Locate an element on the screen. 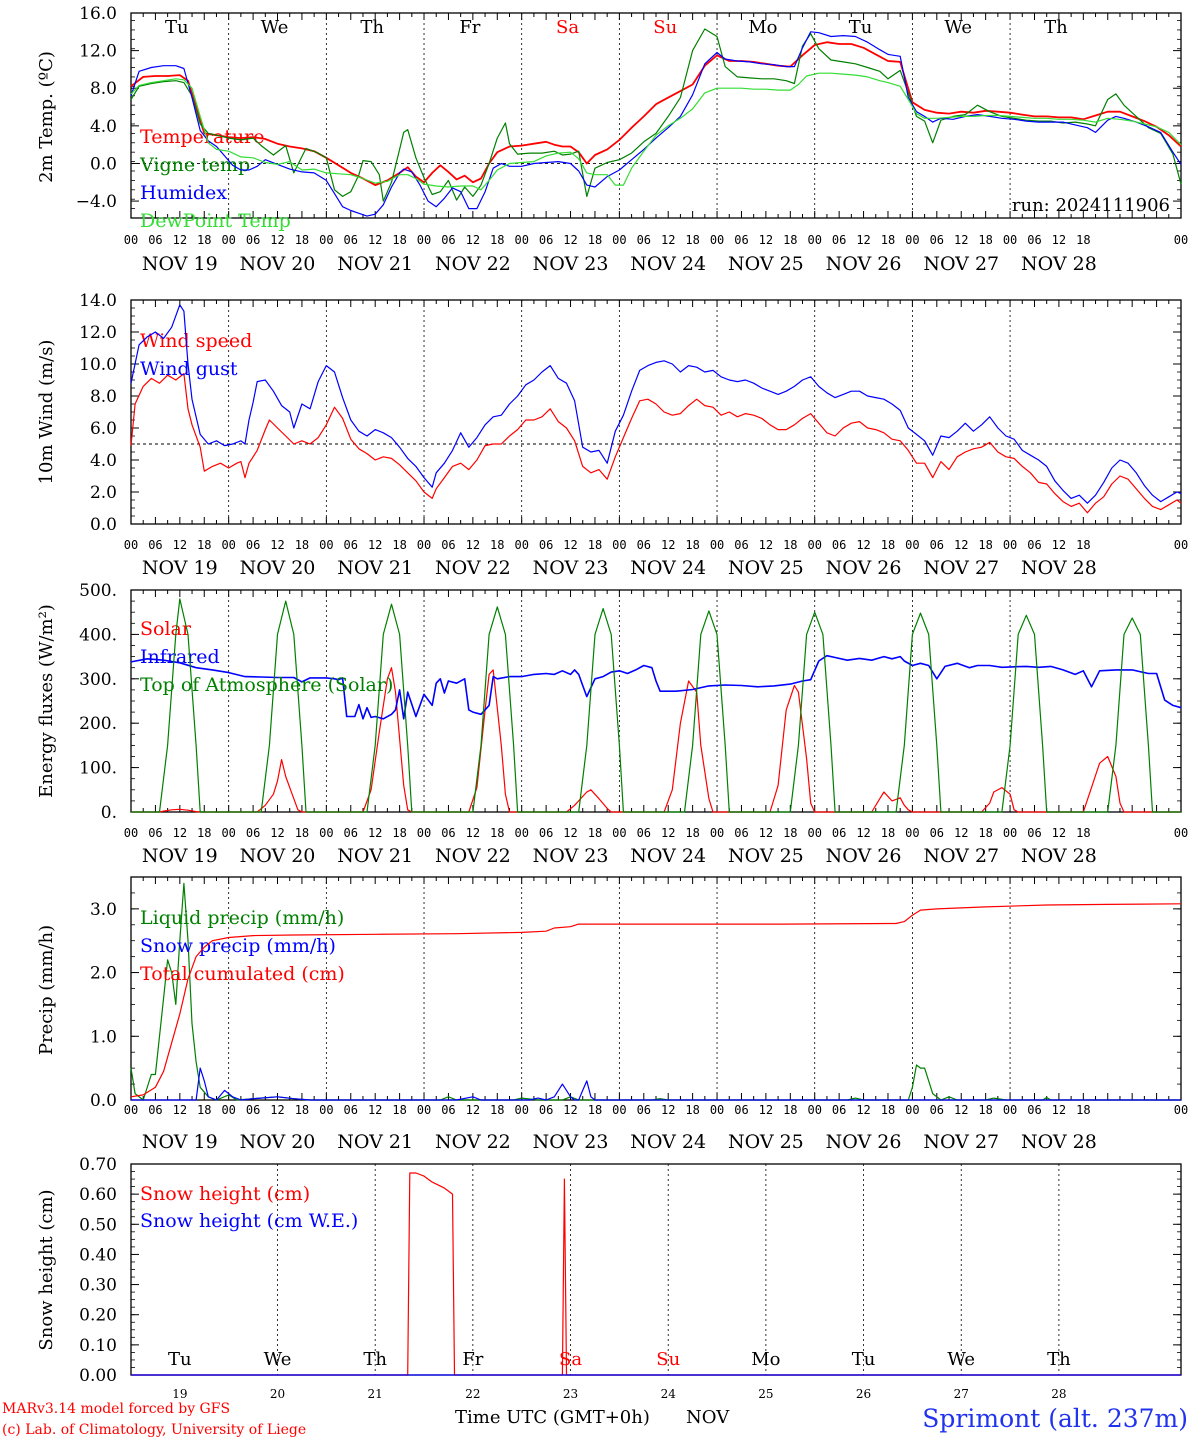 The height and width of the screenshot is (1440, 1194). y-tick-label: 400. is located at coordinates (98, 635).